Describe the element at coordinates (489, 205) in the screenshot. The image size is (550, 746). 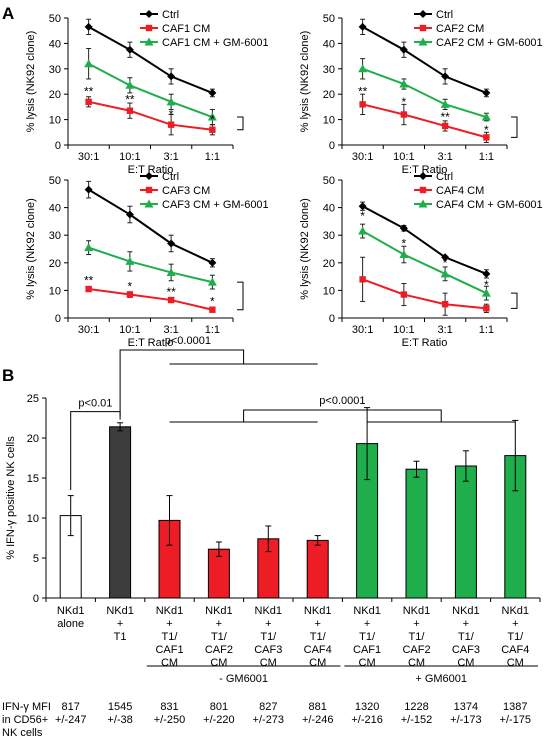
I see `legend-label: CAF4 CM + GM-6001` at that location.